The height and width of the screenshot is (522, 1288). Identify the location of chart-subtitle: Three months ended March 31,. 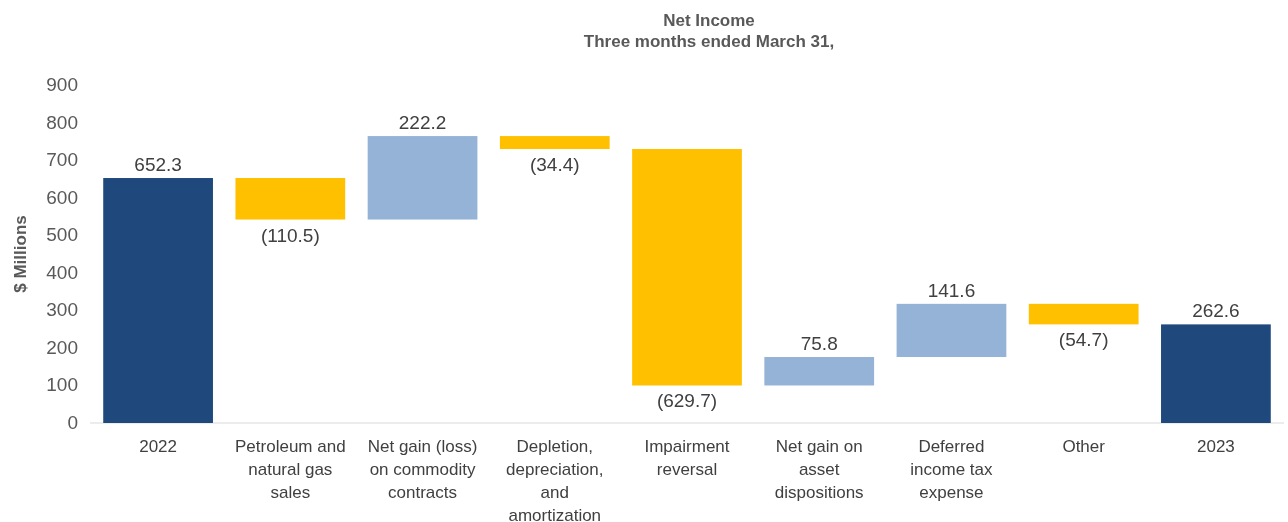
(709, 41).